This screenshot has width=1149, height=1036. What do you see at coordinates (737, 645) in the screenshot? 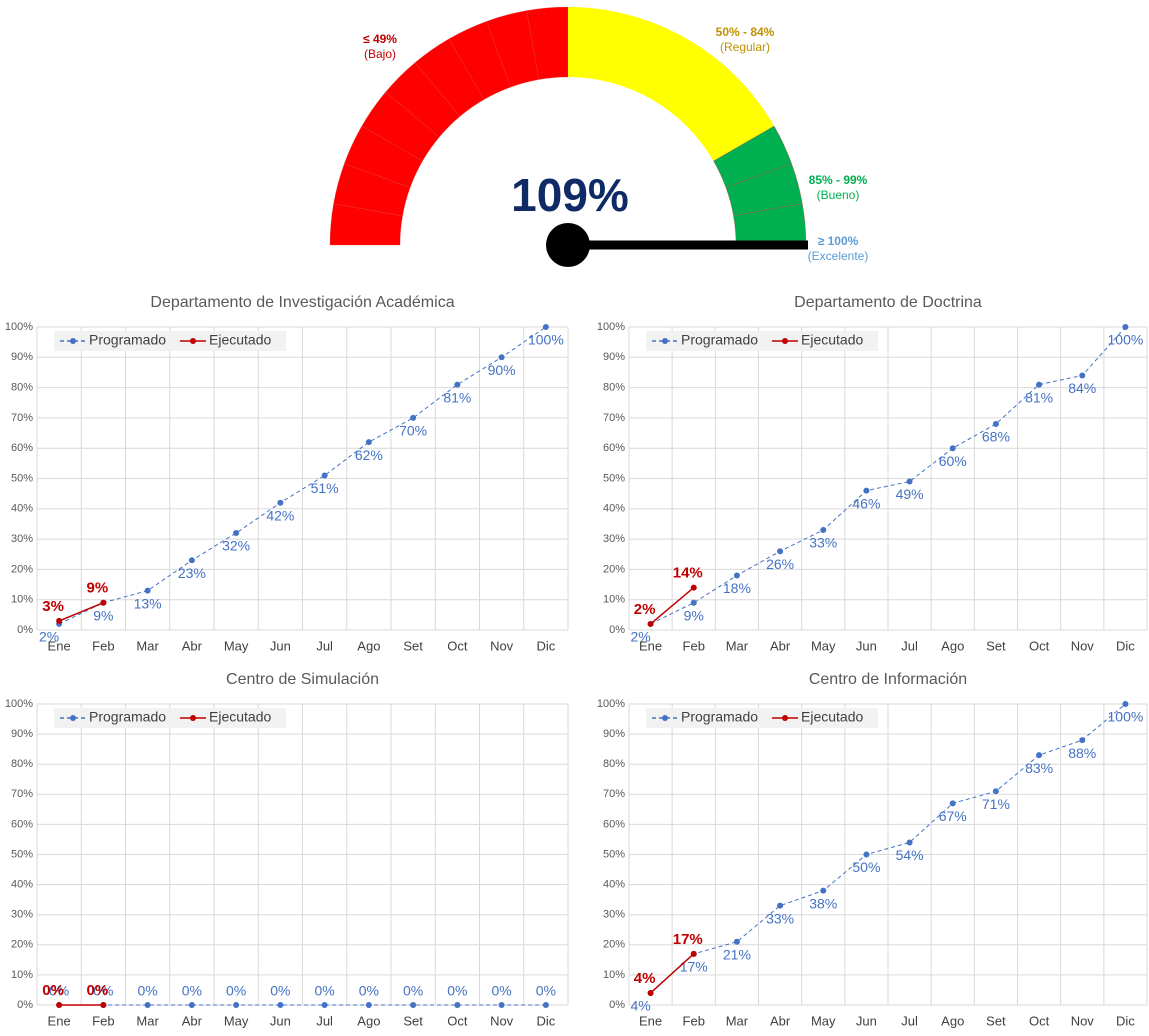
I see `x-tick-label: Mar` at bounding box center [737, 645].